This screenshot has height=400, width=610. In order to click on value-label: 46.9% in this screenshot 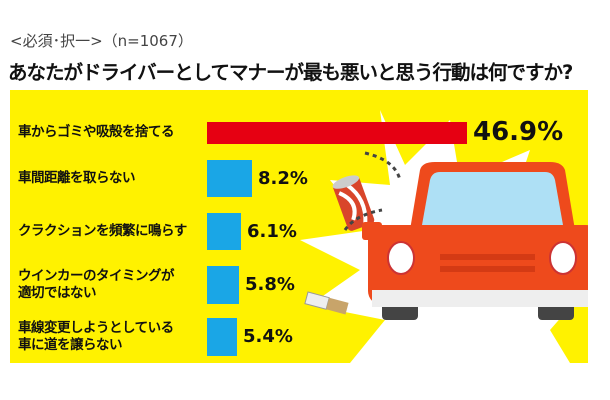, I will do `click(518, 132)`.